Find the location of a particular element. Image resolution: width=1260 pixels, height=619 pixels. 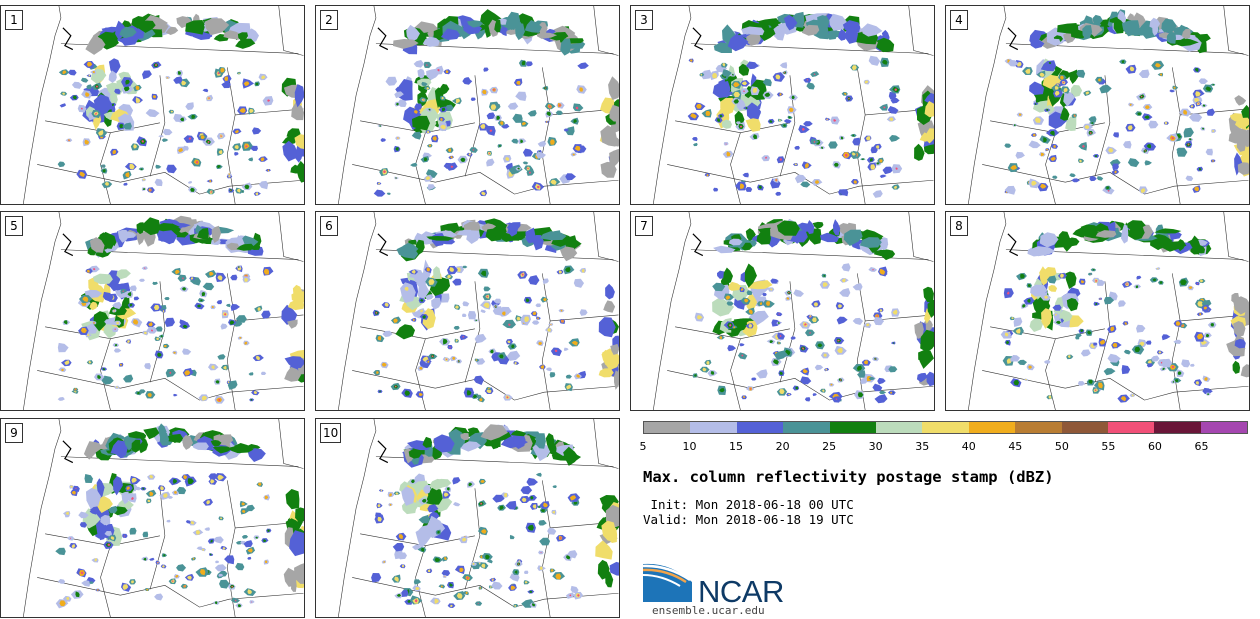

member-panel-9: 9 is located at coordinates (152, 518).